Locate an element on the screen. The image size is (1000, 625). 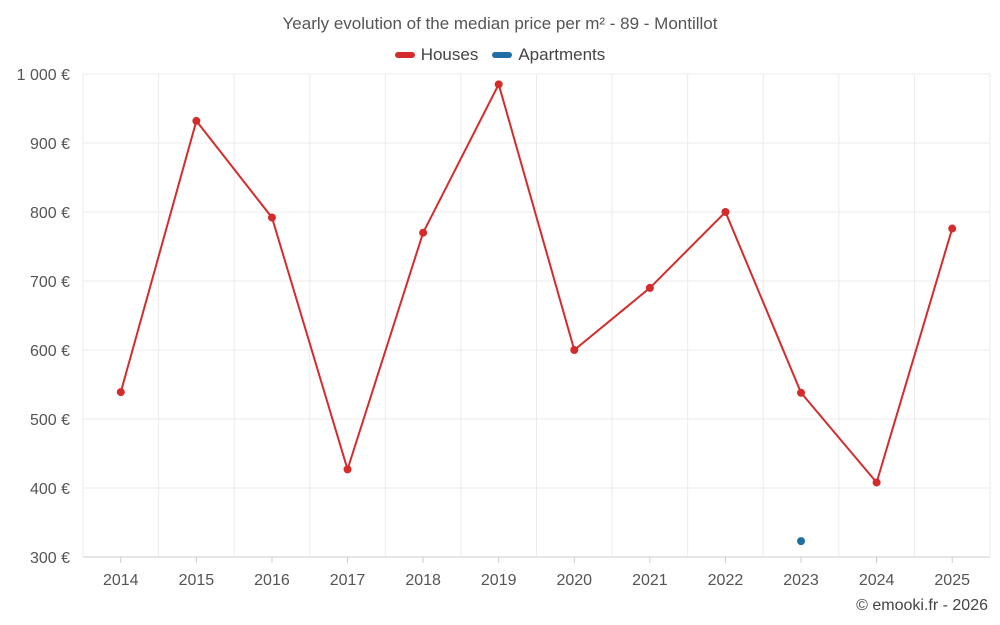
legend-swatch-houses is located at coordinates (404, 55).